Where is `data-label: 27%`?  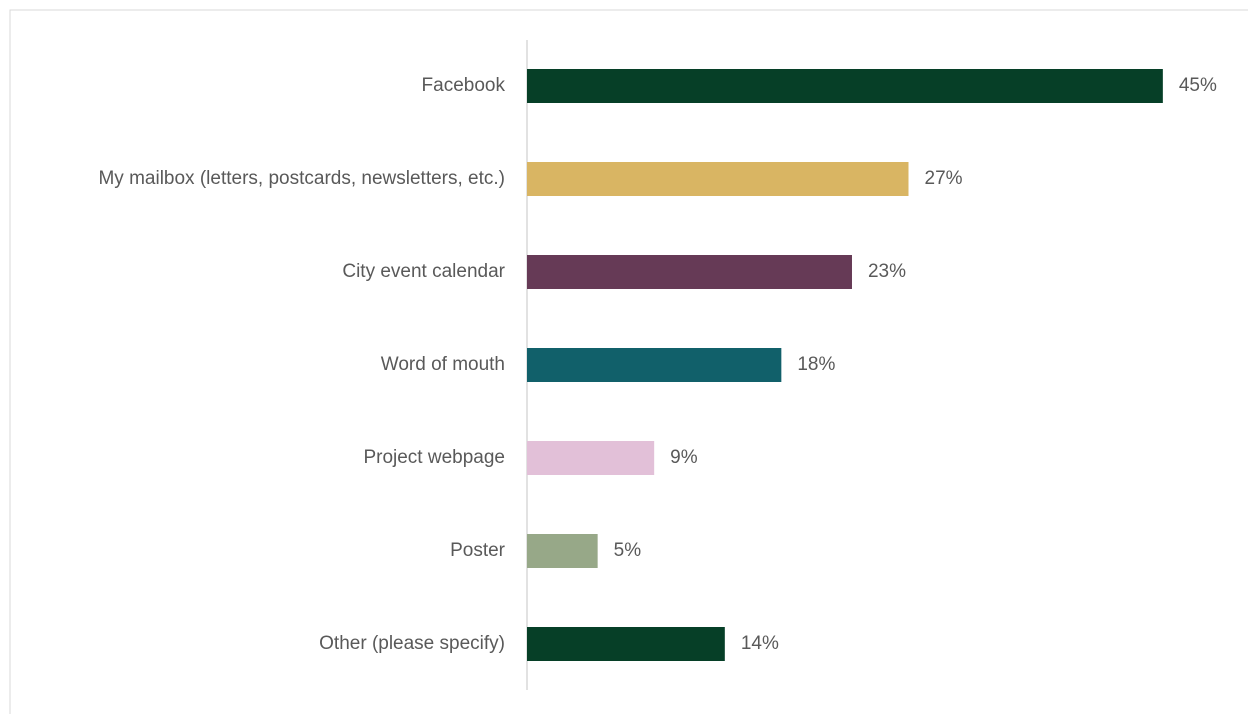
data-label: 27% is located at coordinates (944, 178).